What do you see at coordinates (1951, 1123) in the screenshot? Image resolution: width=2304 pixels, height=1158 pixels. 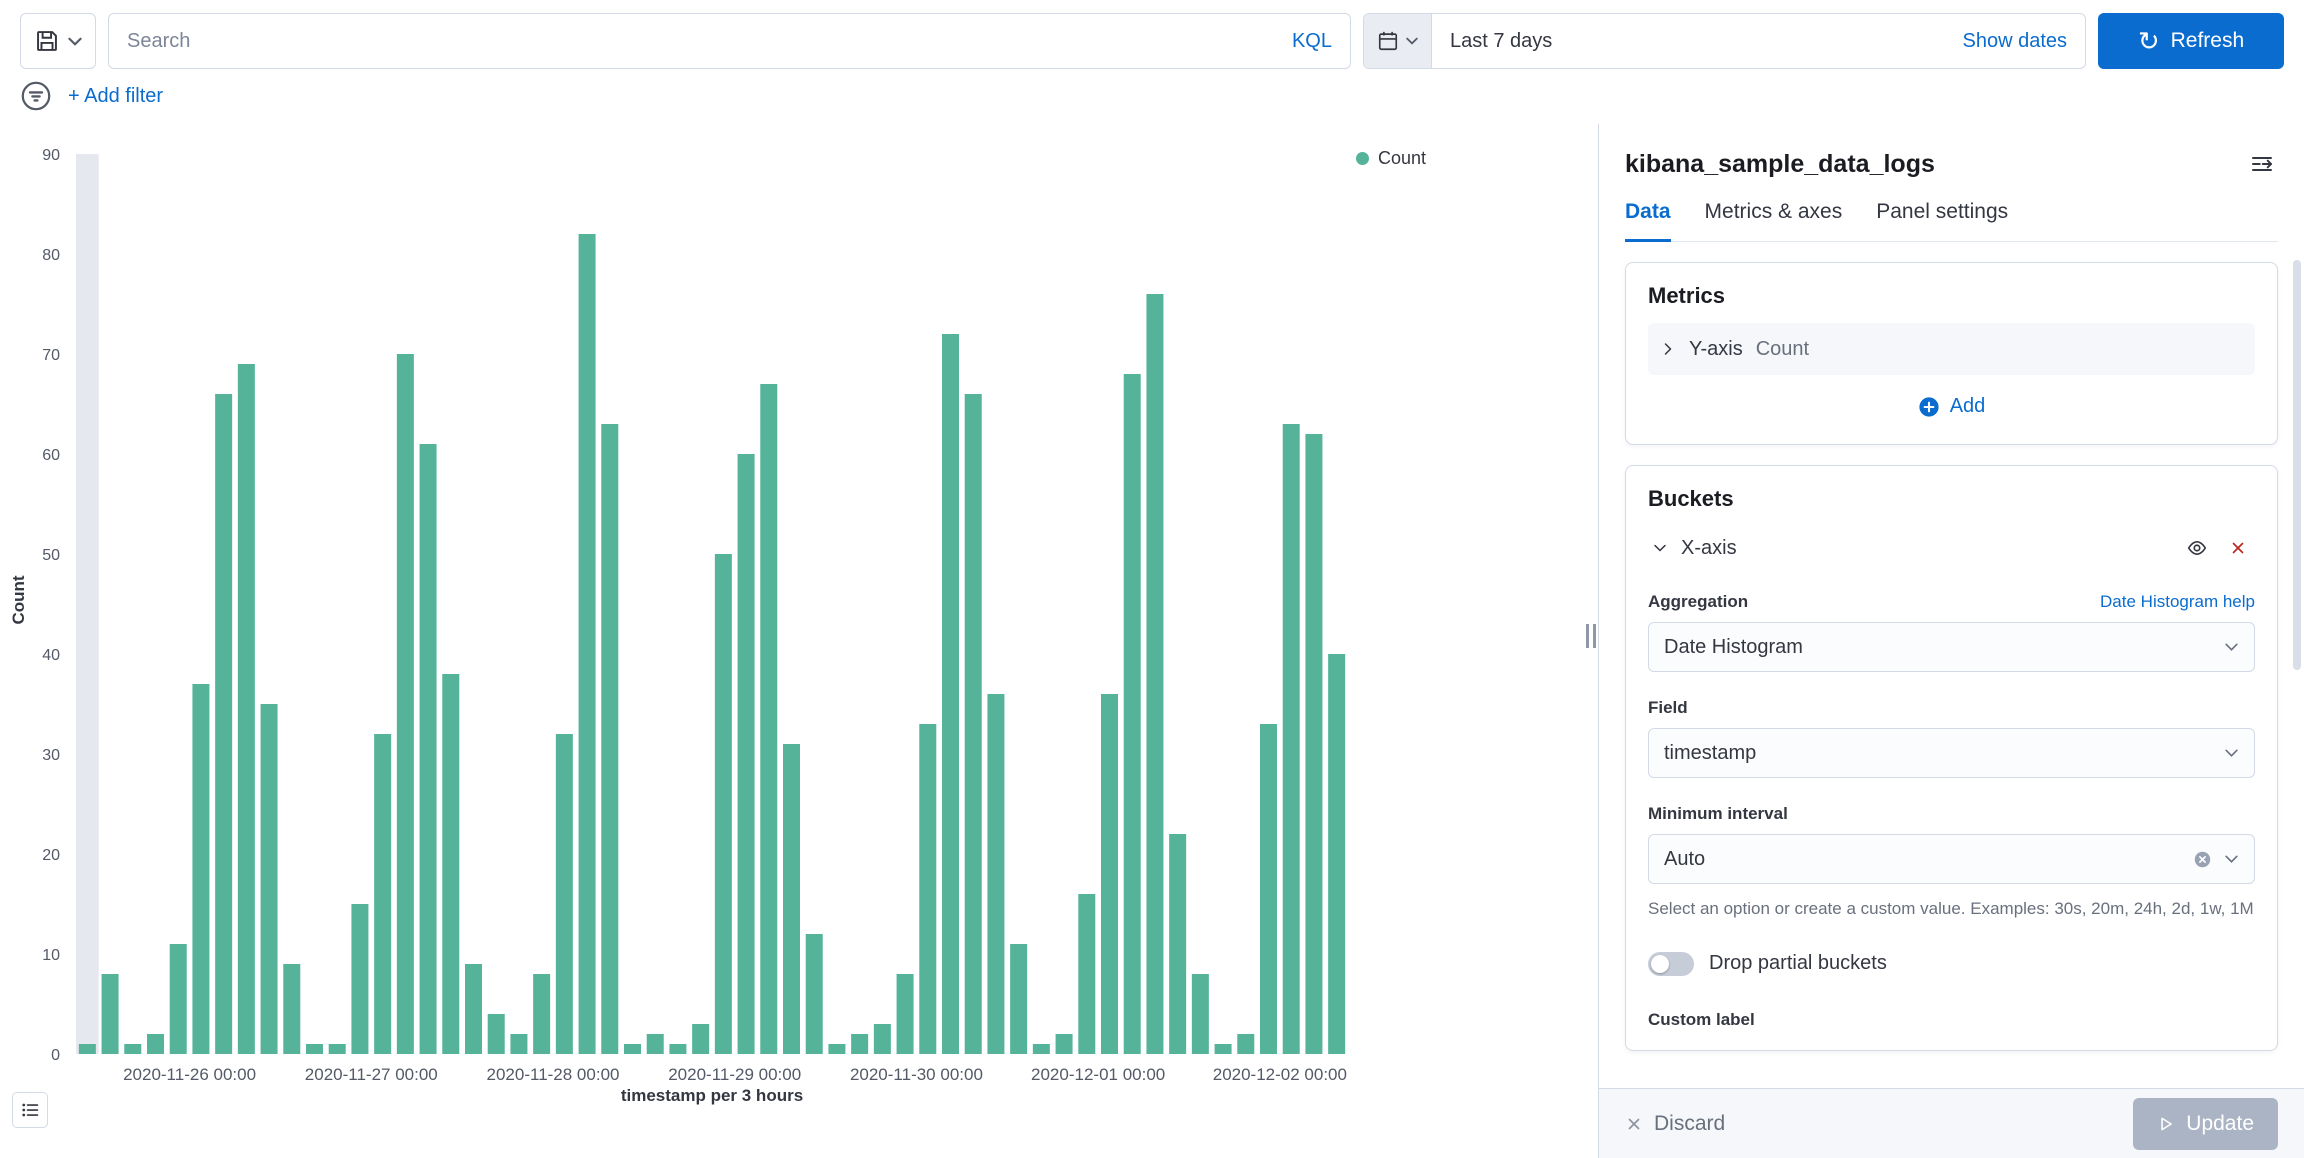 I see `panel-footer: Discard Update` at bounding box center [1951, 1123].